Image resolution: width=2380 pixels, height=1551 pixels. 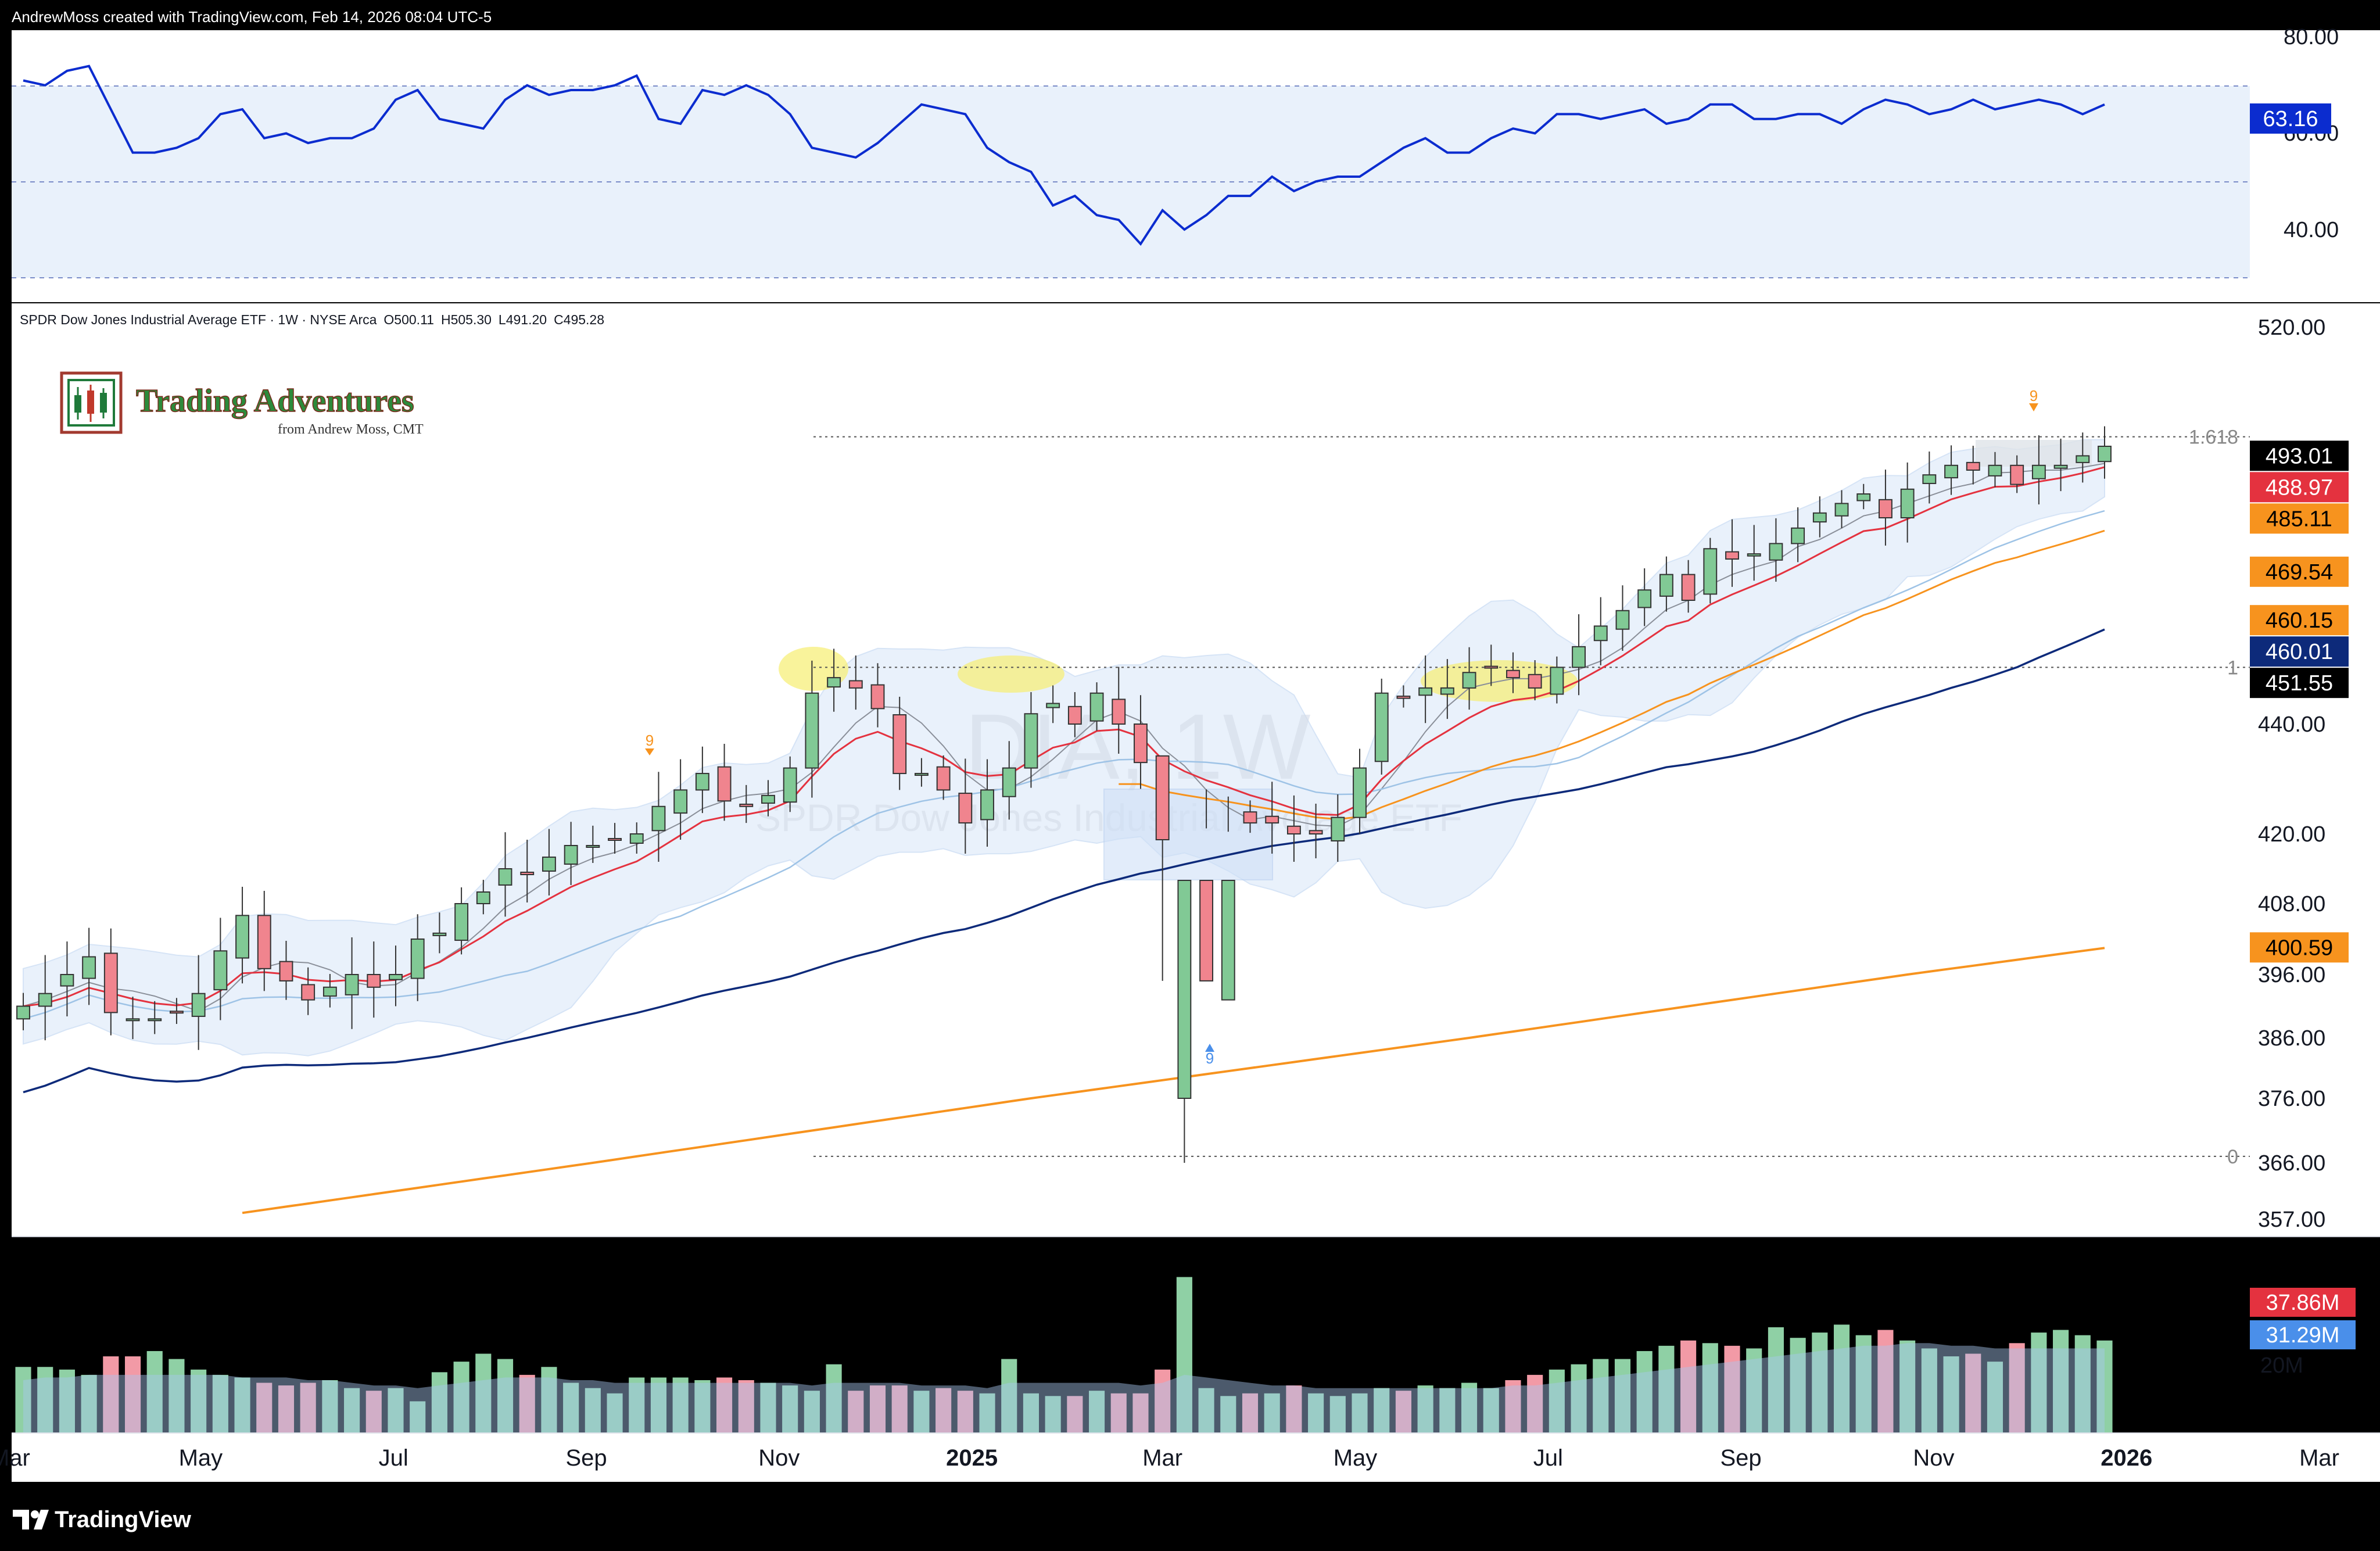 What do you see at coordinates (21, 1519) in the screenshot?
I see `tradingview-logo-icon` at bounding box center [21, 1519].